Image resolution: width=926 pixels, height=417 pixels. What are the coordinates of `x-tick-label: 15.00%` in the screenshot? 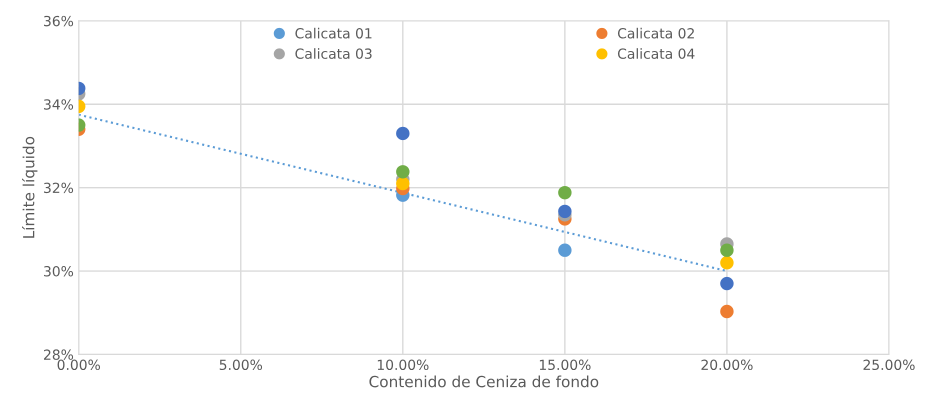 It's located at (565, 365).